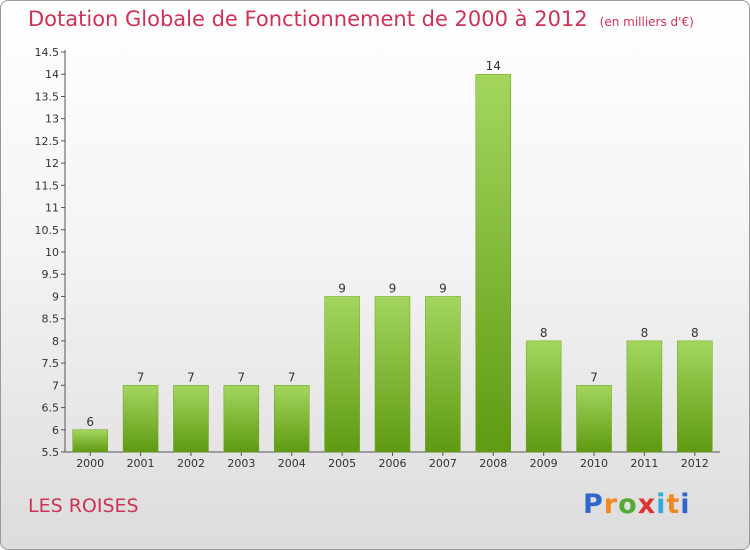 This screenshot has width=750, height=550. I want to click on y-tick-label: 9, so click(55, 296).